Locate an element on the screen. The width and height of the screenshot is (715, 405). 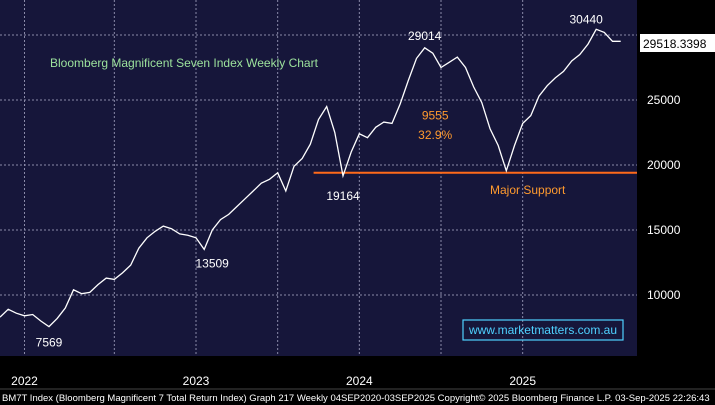
y-axis-tick-labels: 10000 15000 20000 25000 is located at coordinates (664, 197).